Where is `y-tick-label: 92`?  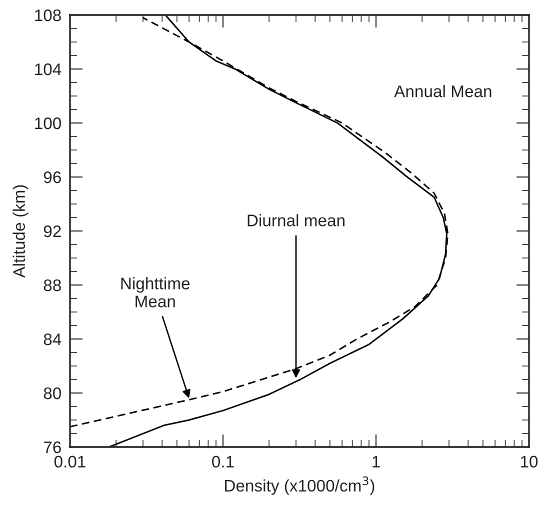 y-tick-label: 92 is located at coordinates (52, 231).